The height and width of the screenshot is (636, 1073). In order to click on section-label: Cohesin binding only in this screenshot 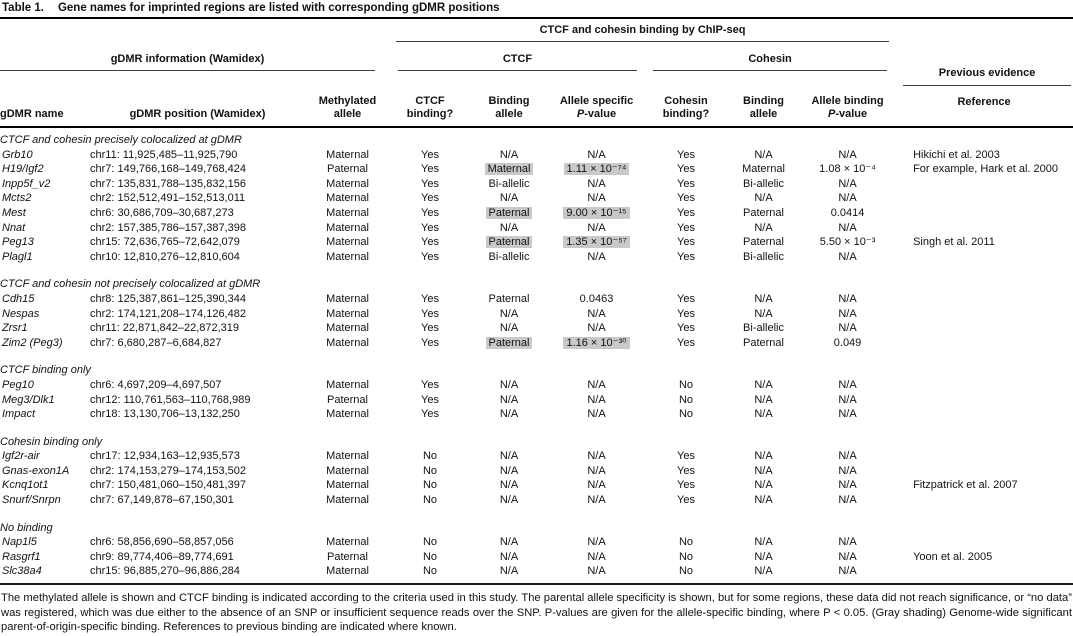, I will do `click(51, 441)`.